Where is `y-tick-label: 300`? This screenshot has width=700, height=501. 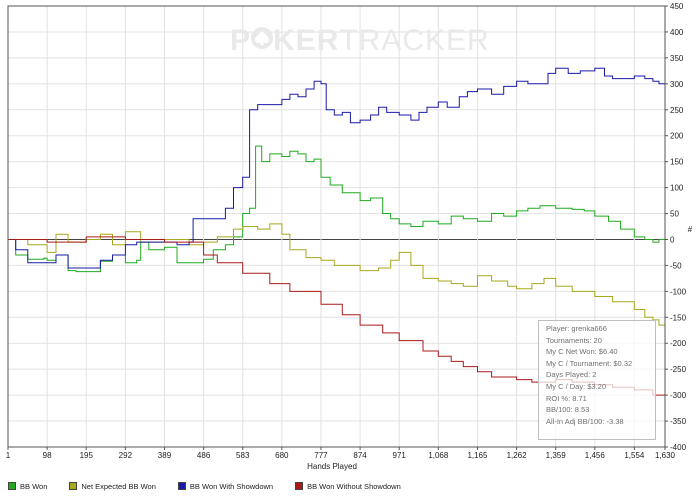 y-tick-label: 300 is located at coordinates (677, 84).